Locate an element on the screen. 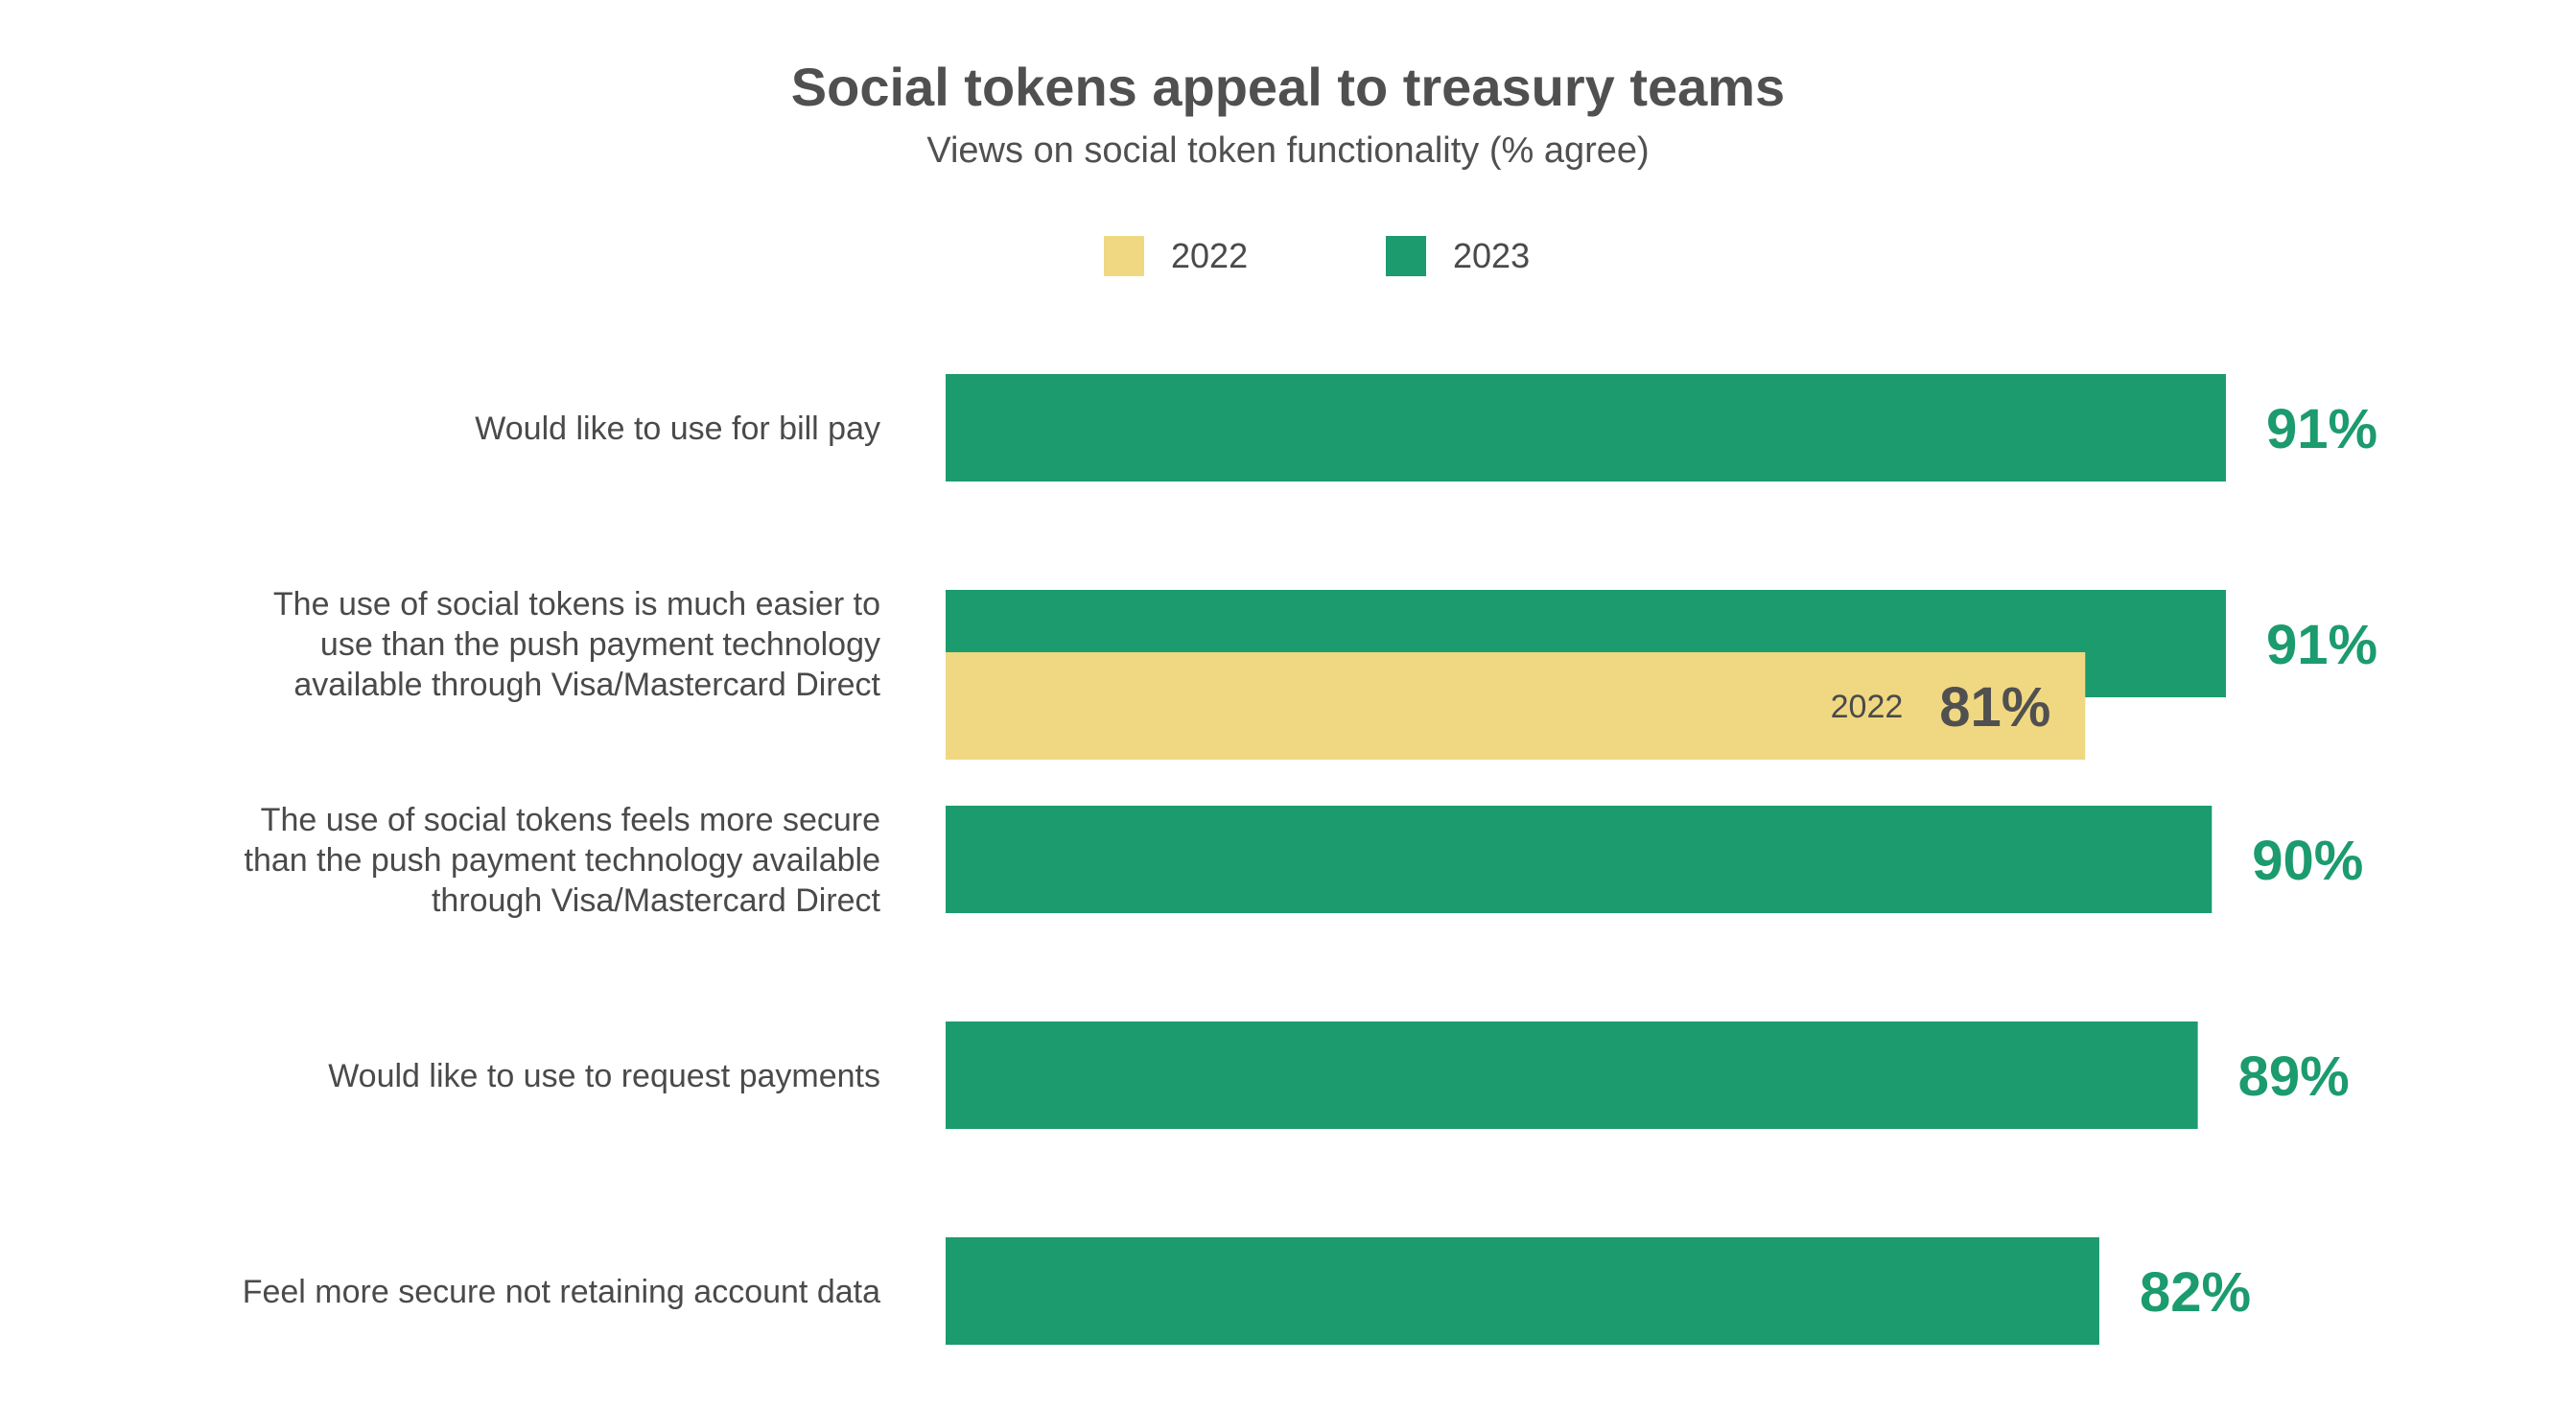 This screenshot has height=1409, width=2576. value-label-2023-4: 82% is located at coordinates (2195, 1293).